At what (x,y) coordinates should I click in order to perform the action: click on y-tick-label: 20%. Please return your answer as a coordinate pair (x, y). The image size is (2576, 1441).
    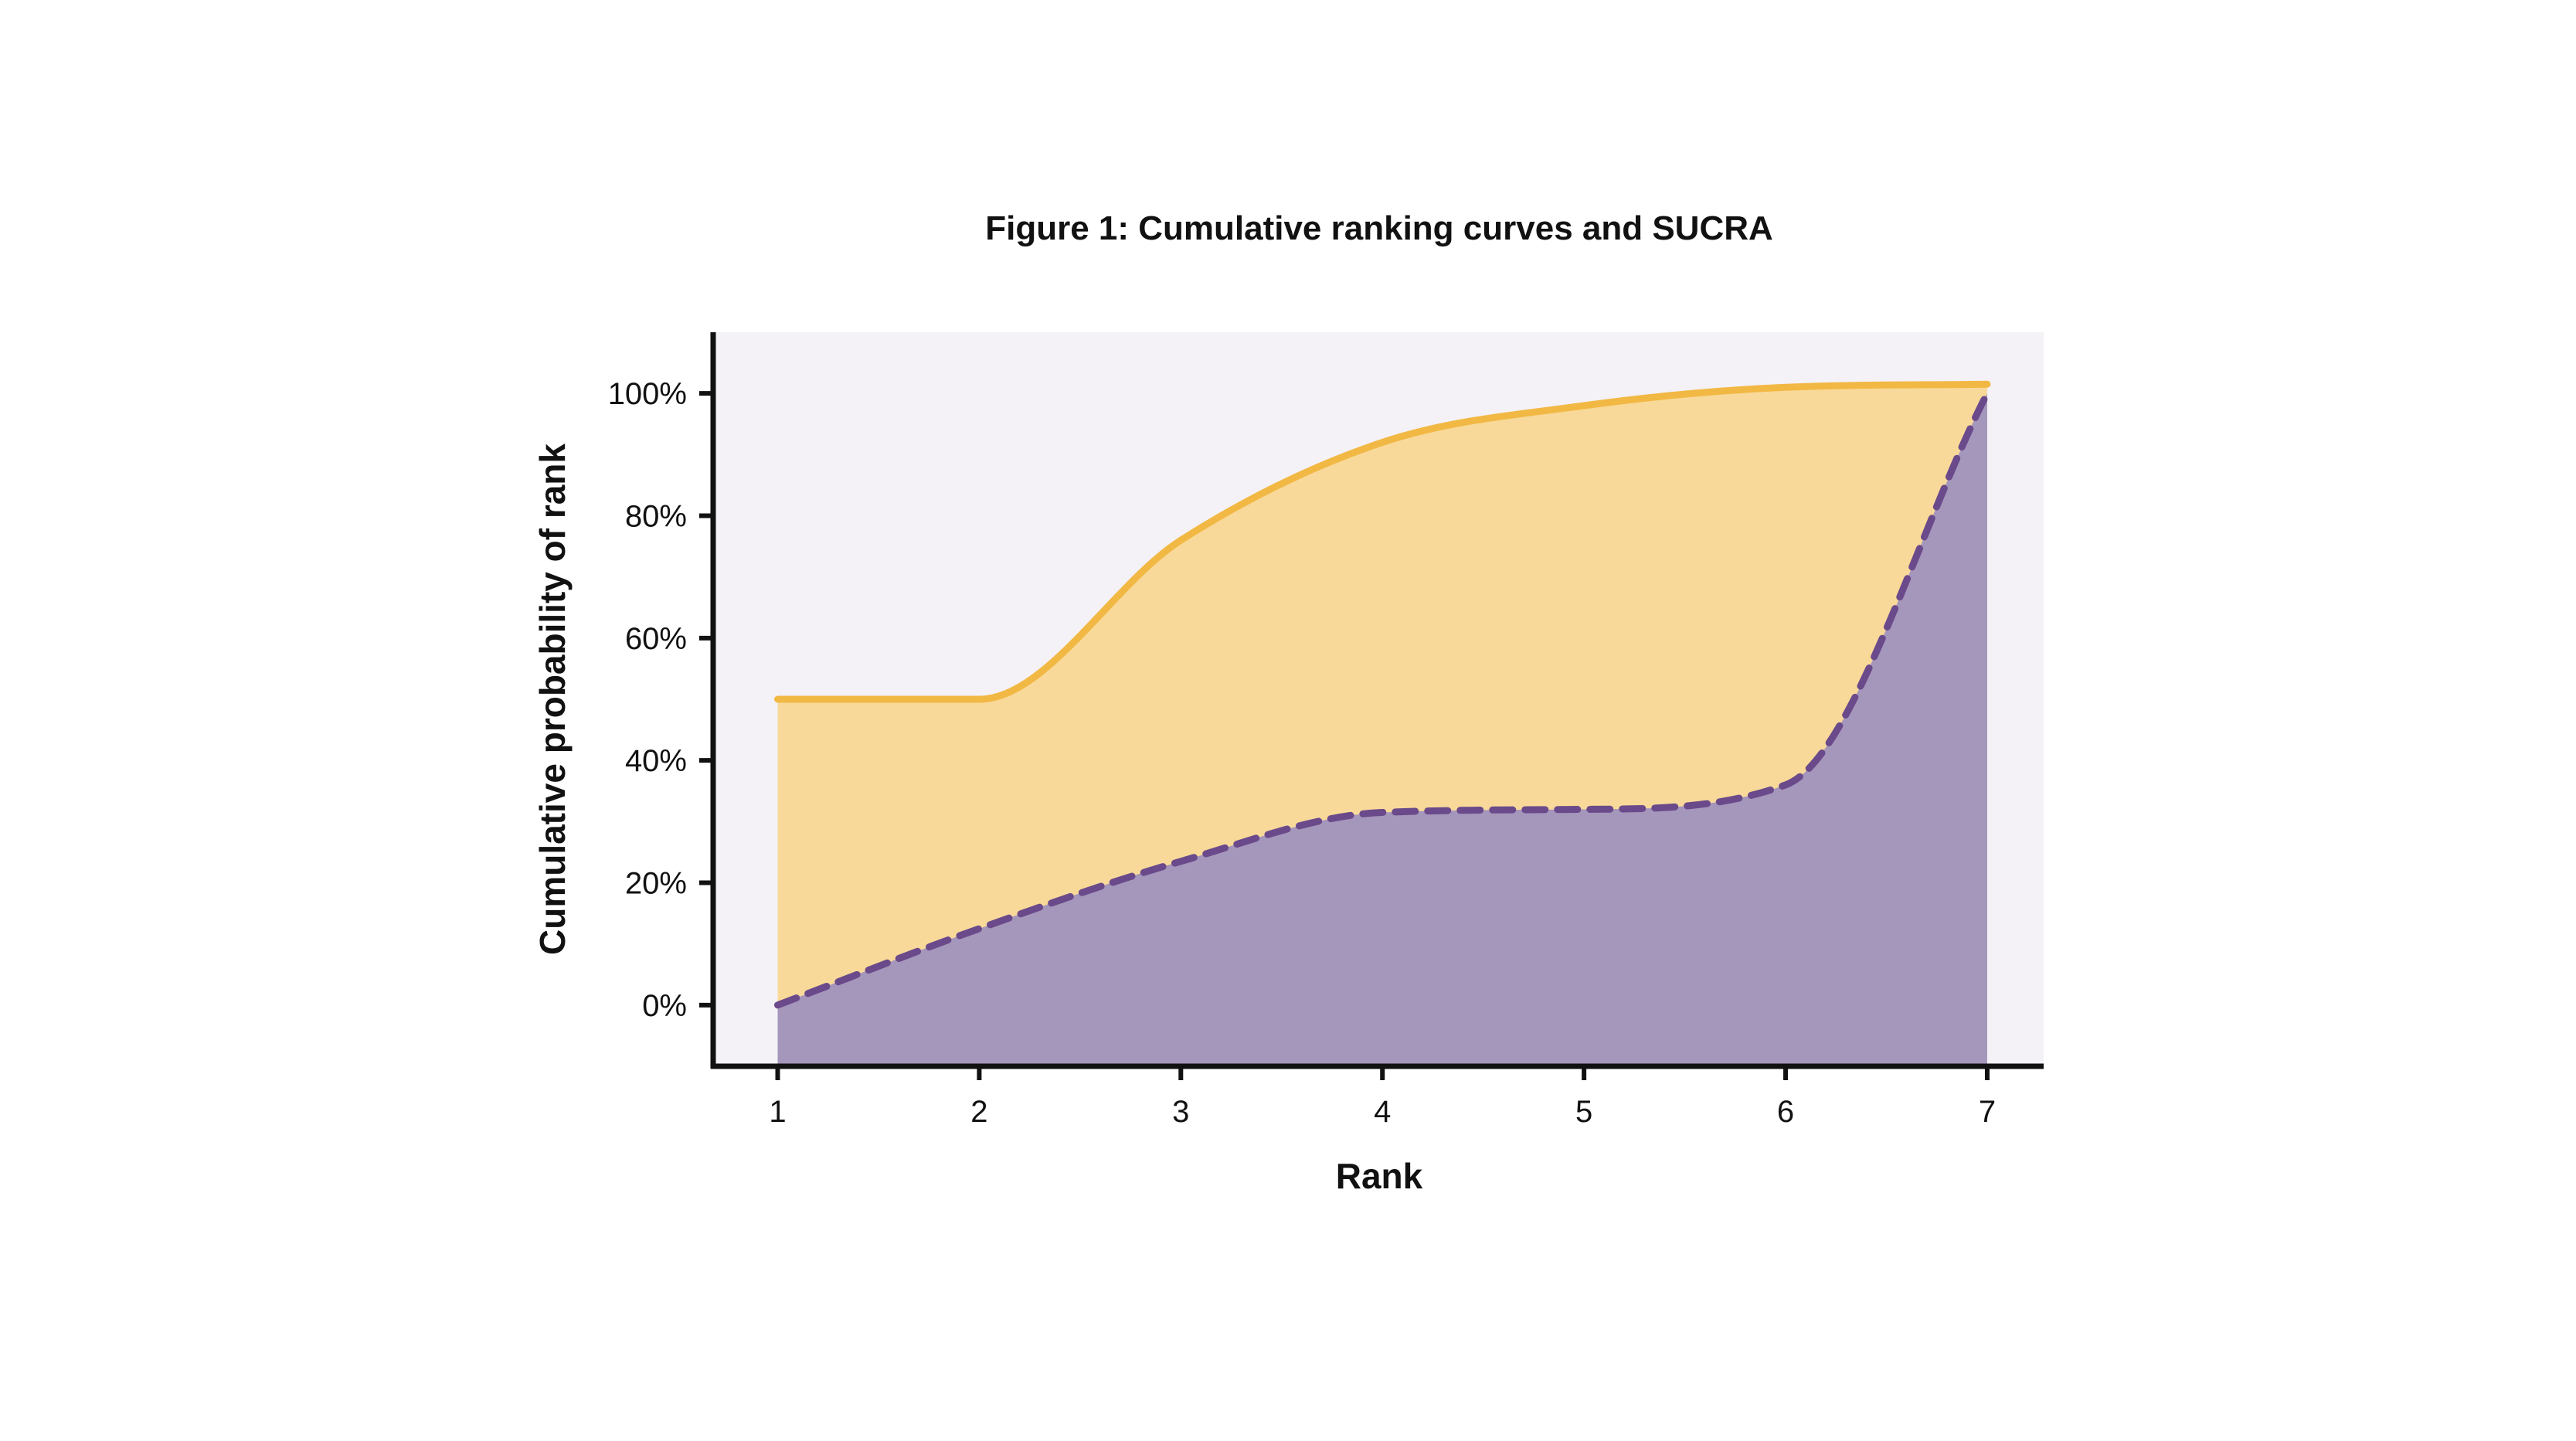
    Looking at the image, I should click on (656, 884).